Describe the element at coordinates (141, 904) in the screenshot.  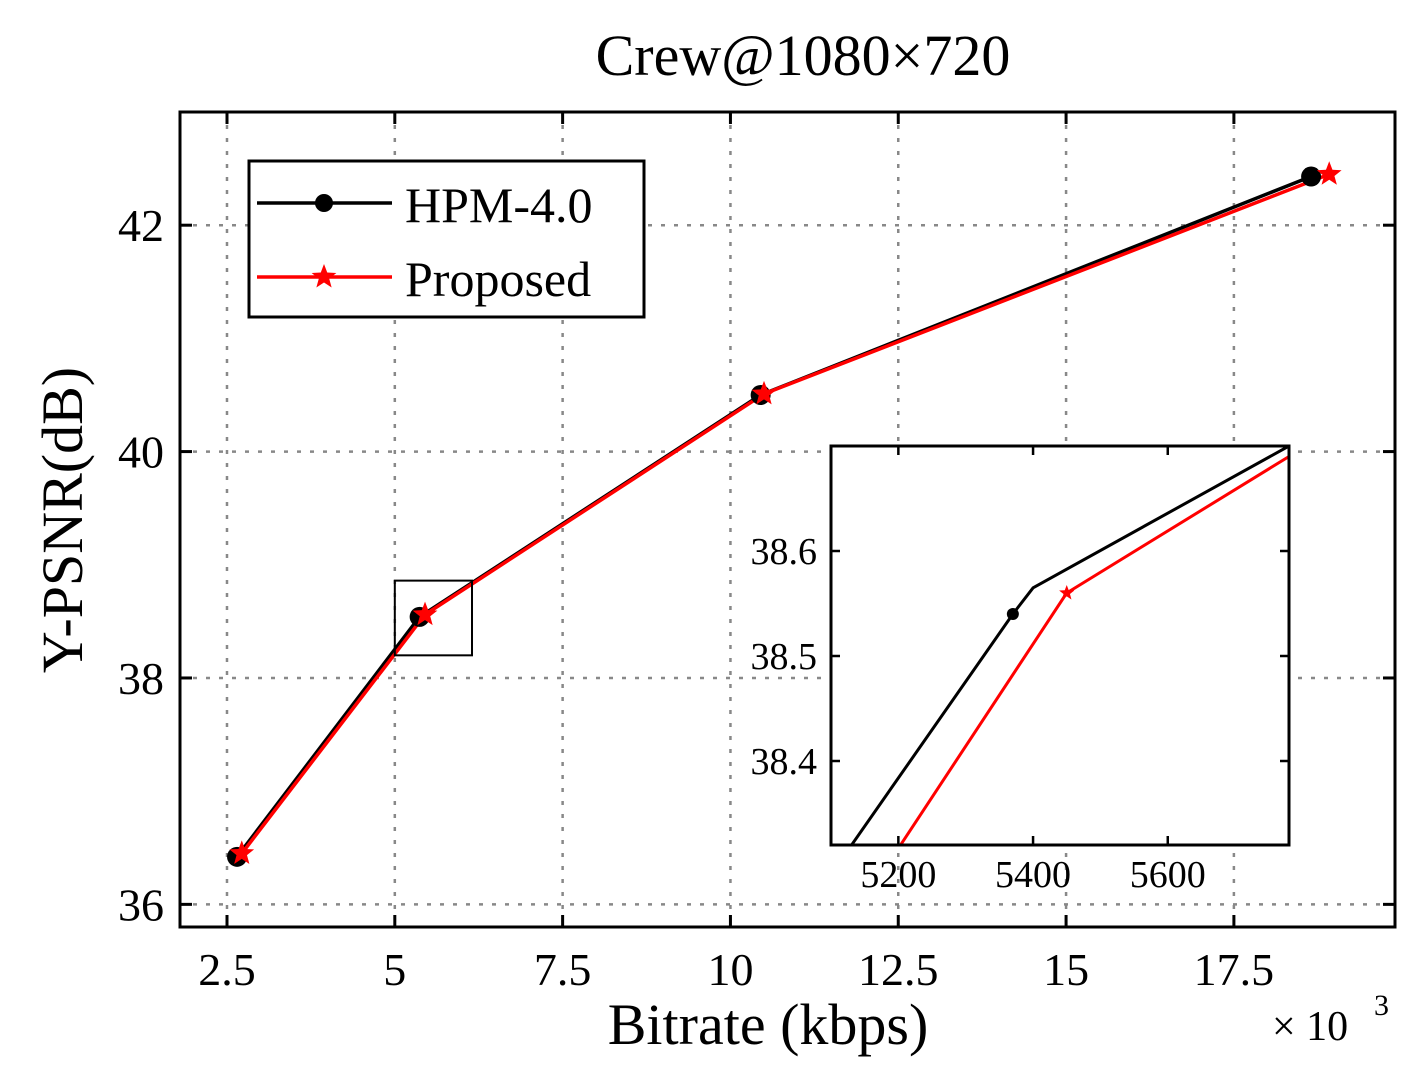
I see `y-tick-label: 36` at that location.